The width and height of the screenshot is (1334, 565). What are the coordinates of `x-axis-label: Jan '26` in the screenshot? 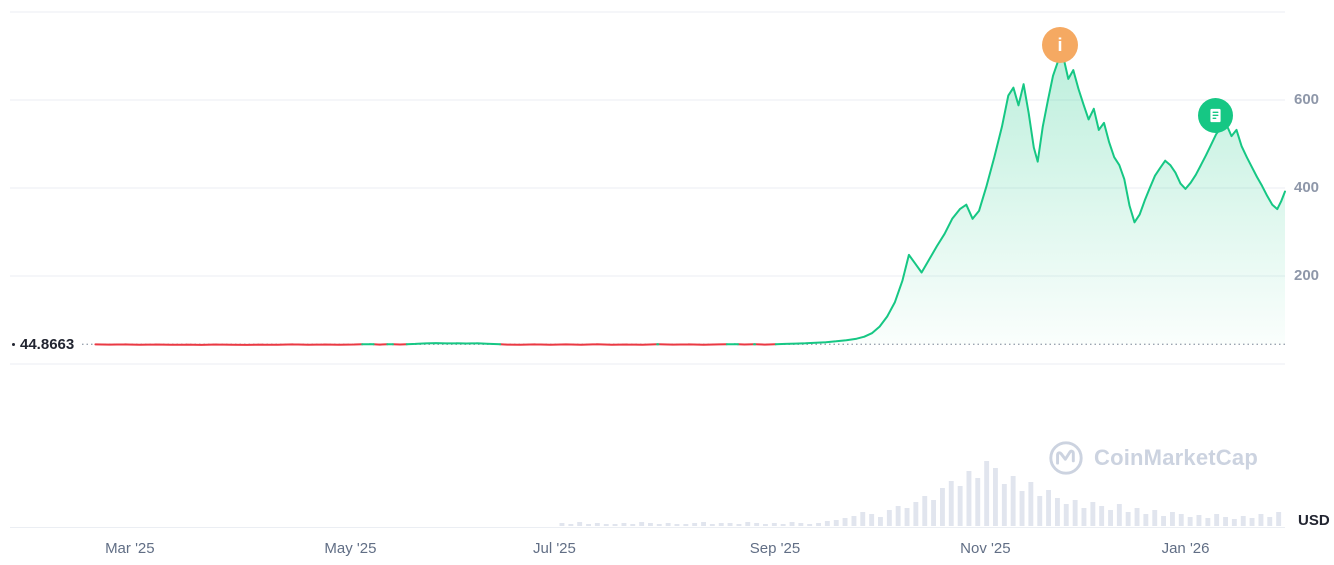 It's located at (1185, 548).